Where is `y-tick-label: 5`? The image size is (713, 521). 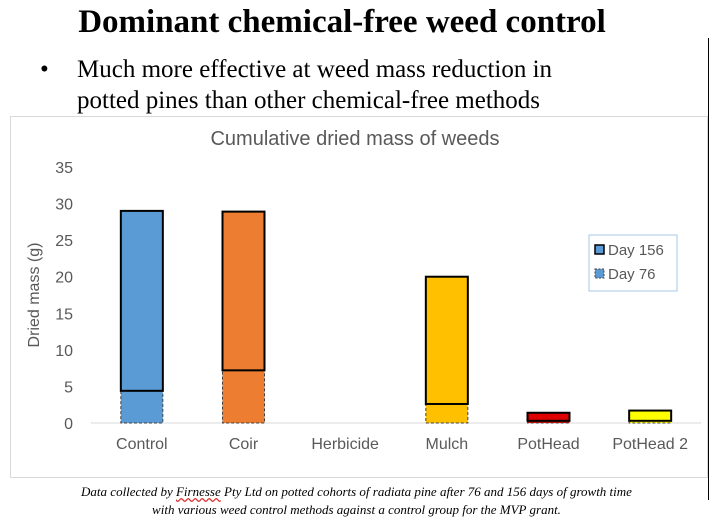 y-tick-label: 5 is located at coordinates (68, 387).